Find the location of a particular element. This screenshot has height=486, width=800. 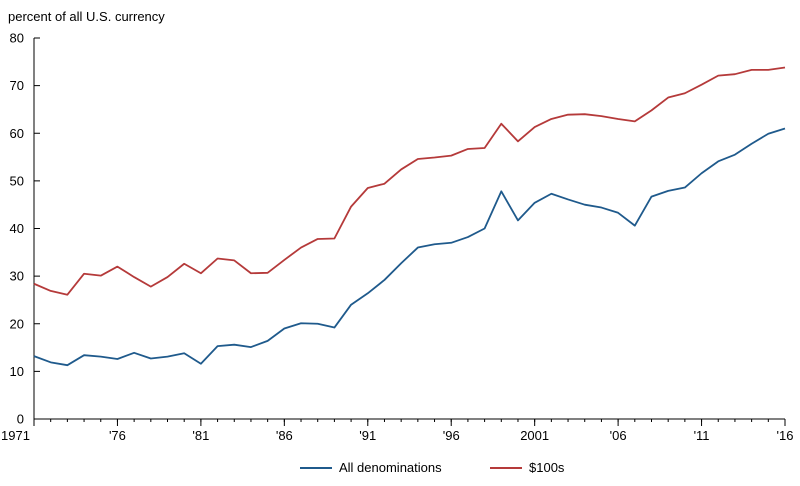

x-tick-label: 2001 is located at coordinates (534, 435).